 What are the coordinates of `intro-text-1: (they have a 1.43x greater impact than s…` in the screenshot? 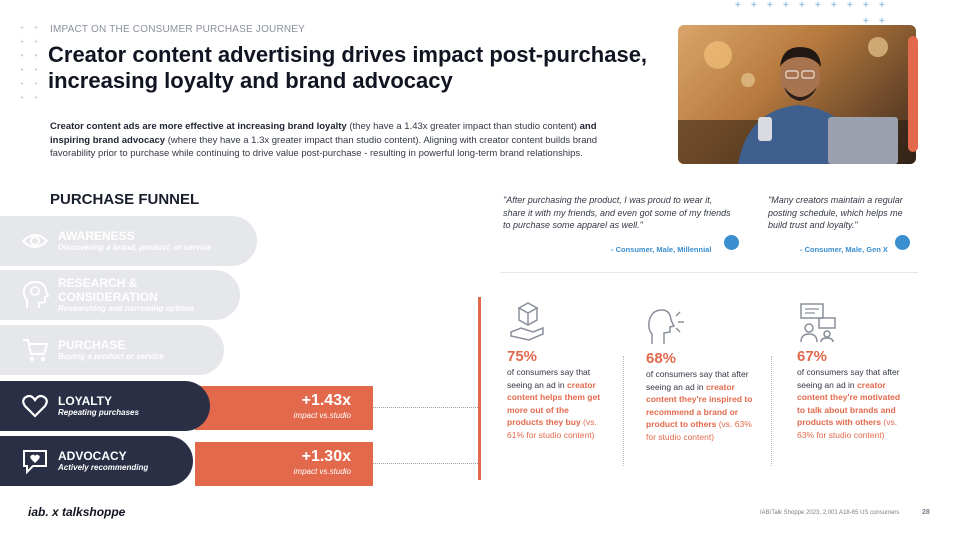 It's located at (463, 126).